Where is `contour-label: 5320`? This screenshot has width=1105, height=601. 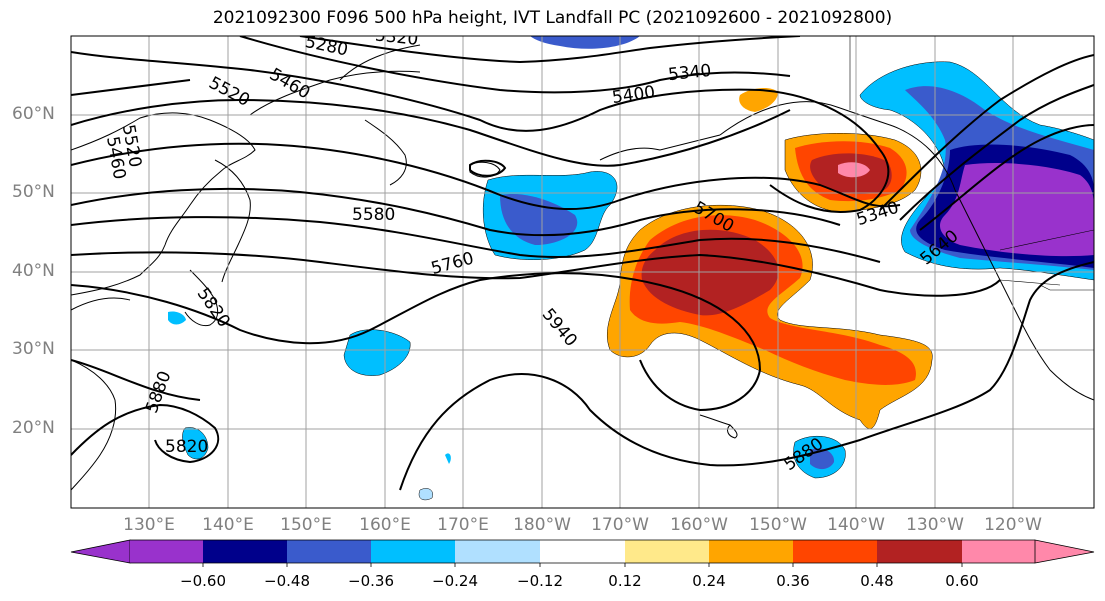 contour-label: 5320 is located at coordinates (396, 37).